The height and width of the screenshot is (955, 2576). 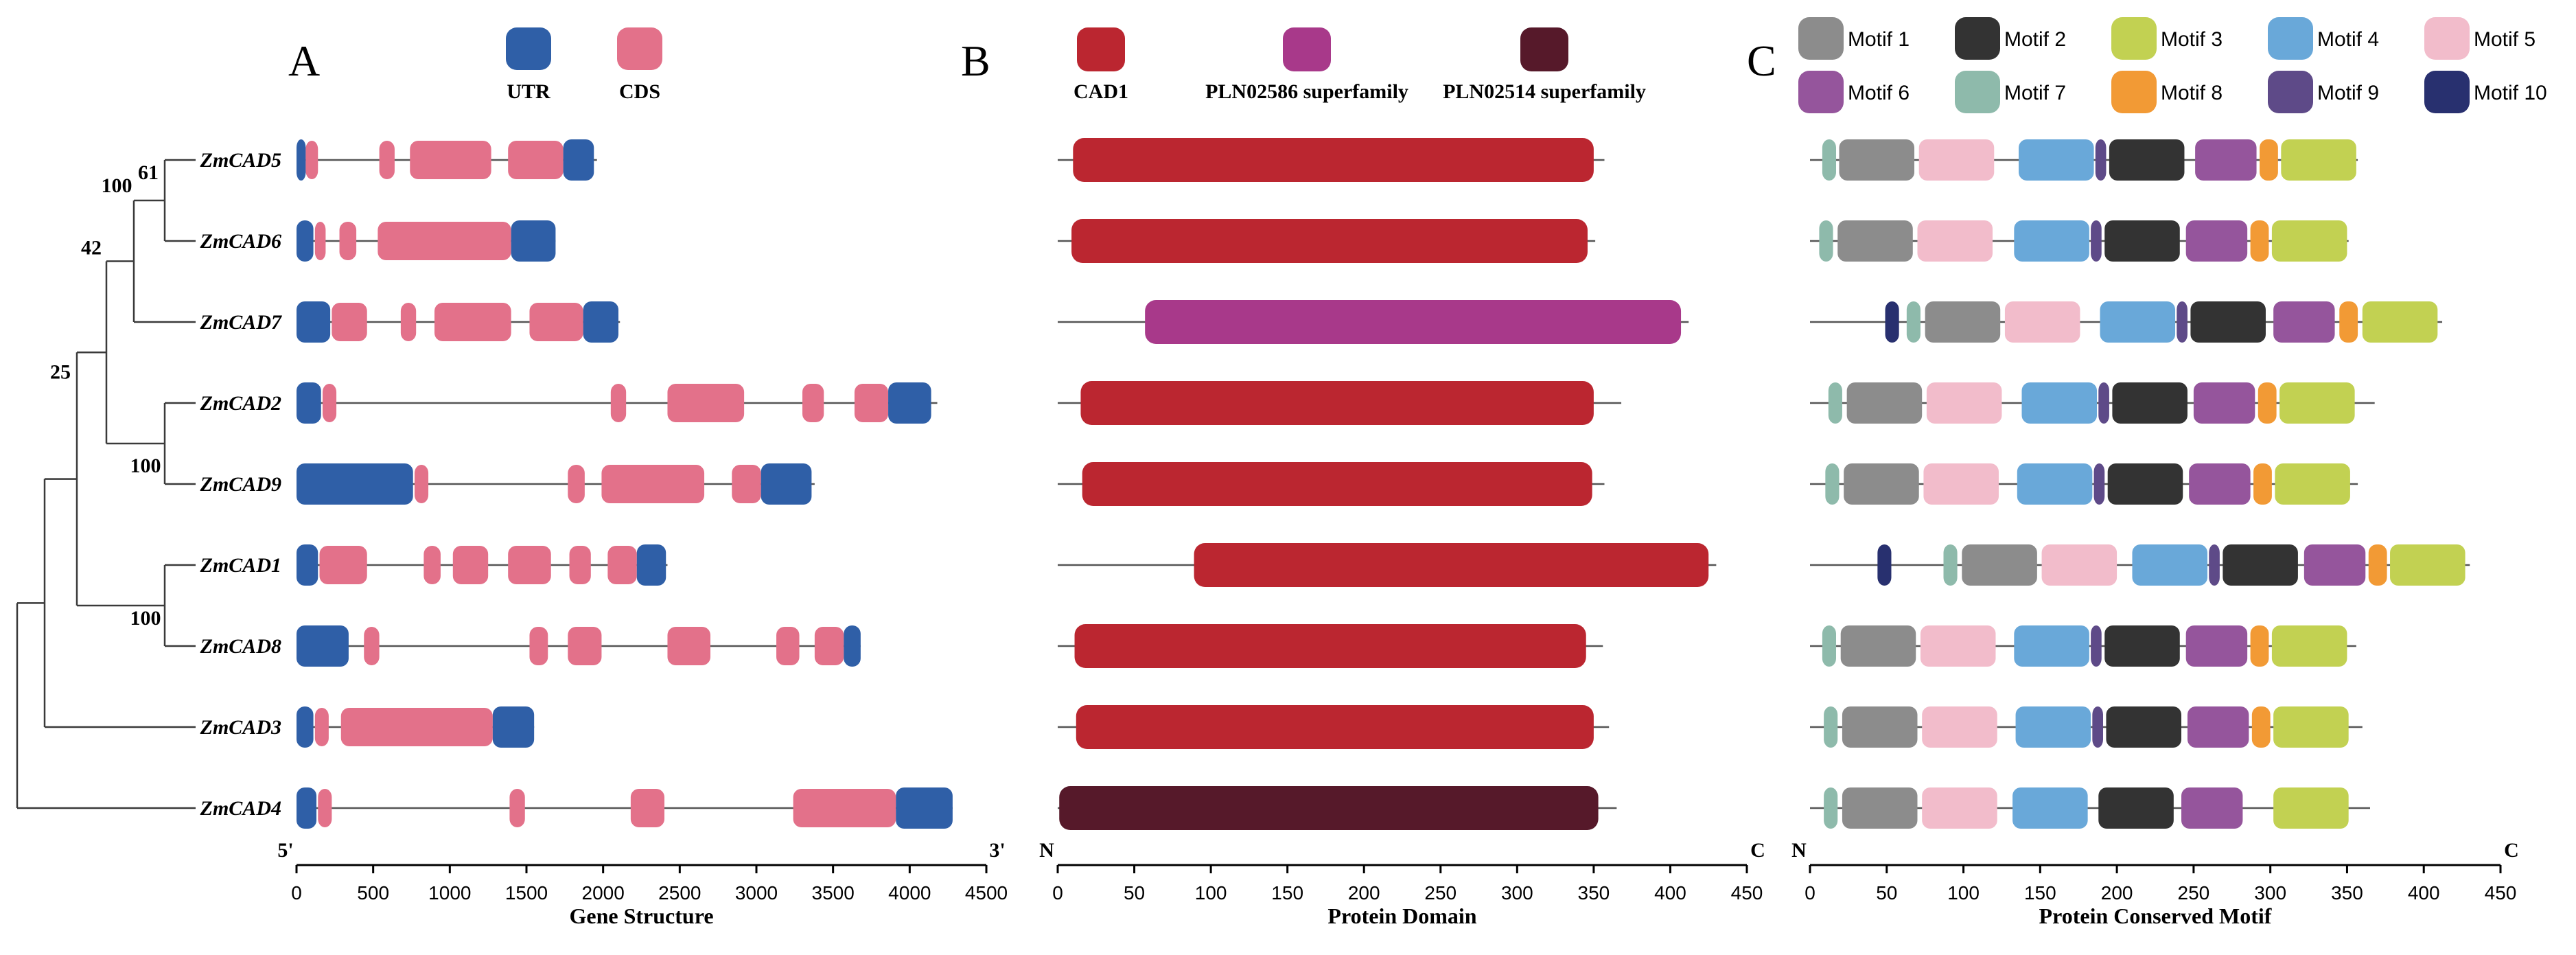 What do you see at coordinates (1826, 241) in the screenshot?
I see `motif-7-box-zmcad6` at bounding box center [1826, 241].